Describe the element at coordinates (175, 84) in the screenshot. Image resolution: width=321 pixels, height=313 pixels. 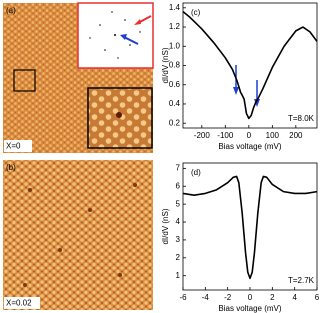
I see `y-tick-label: 0.6` at that location.